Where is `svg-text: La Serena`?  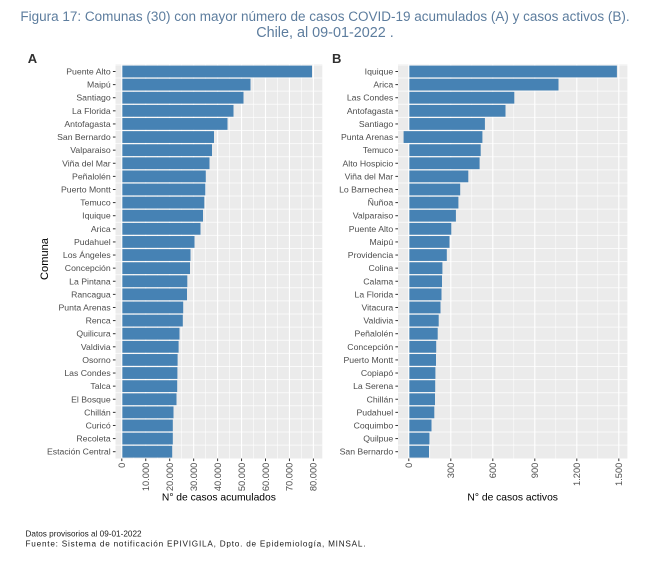
svg-text: La Serena is located at coordinates (373, 386).